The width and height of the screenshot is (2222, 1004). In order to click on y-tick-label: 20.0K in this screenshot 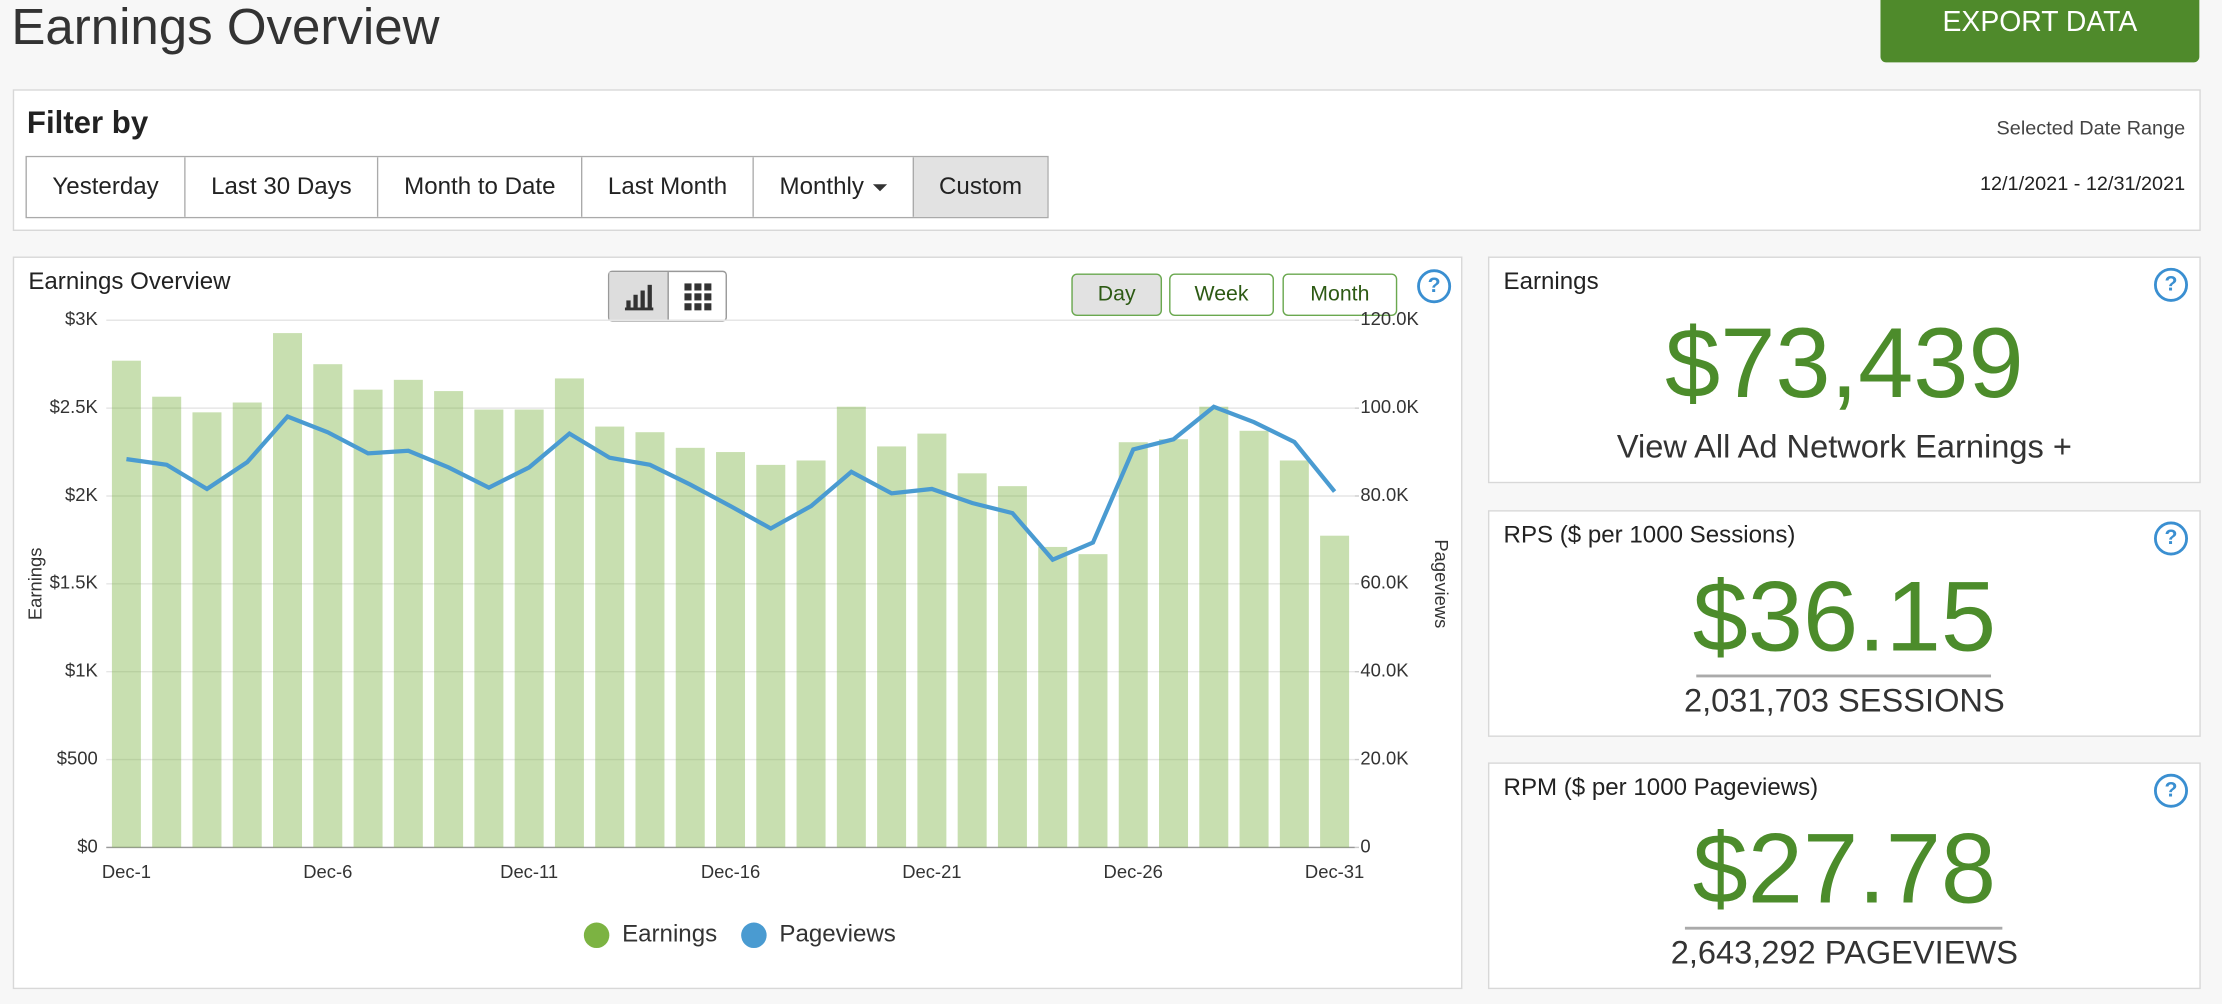, I will do `click(1384, 757)`.